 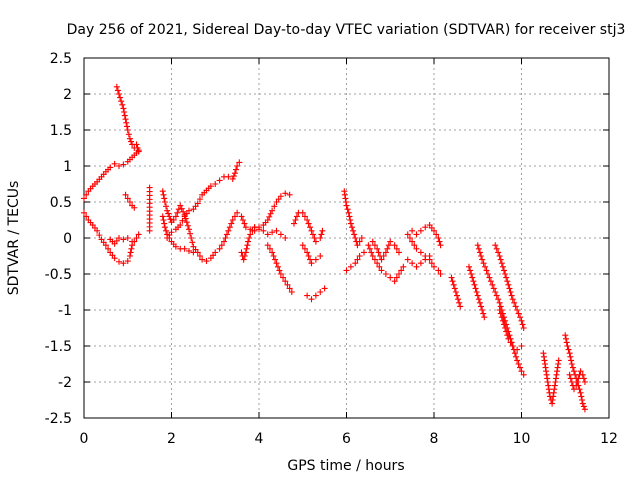 I want to click on y-axis-label: SDTVAR / TECUs, so click(x=14, y=238).